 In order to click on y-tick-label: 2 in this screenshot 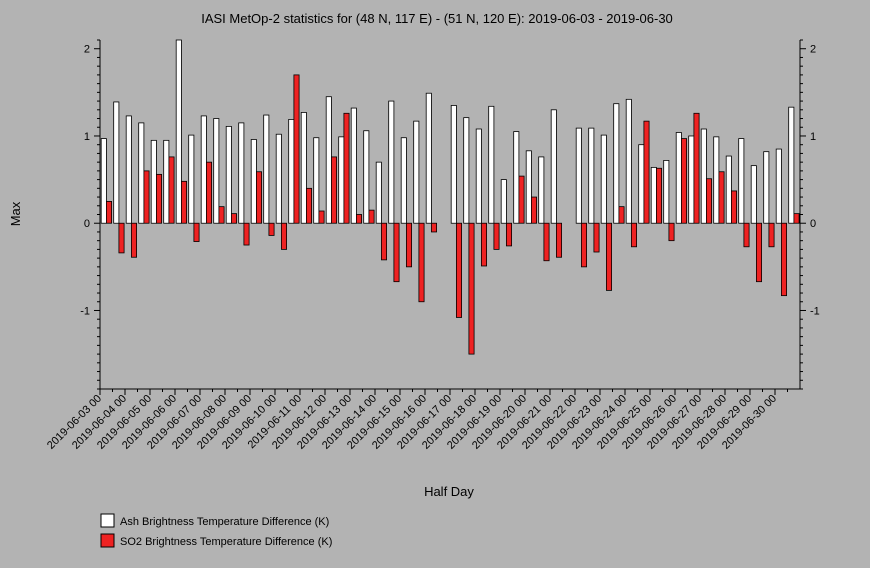, I will do `click(87, 50)`.